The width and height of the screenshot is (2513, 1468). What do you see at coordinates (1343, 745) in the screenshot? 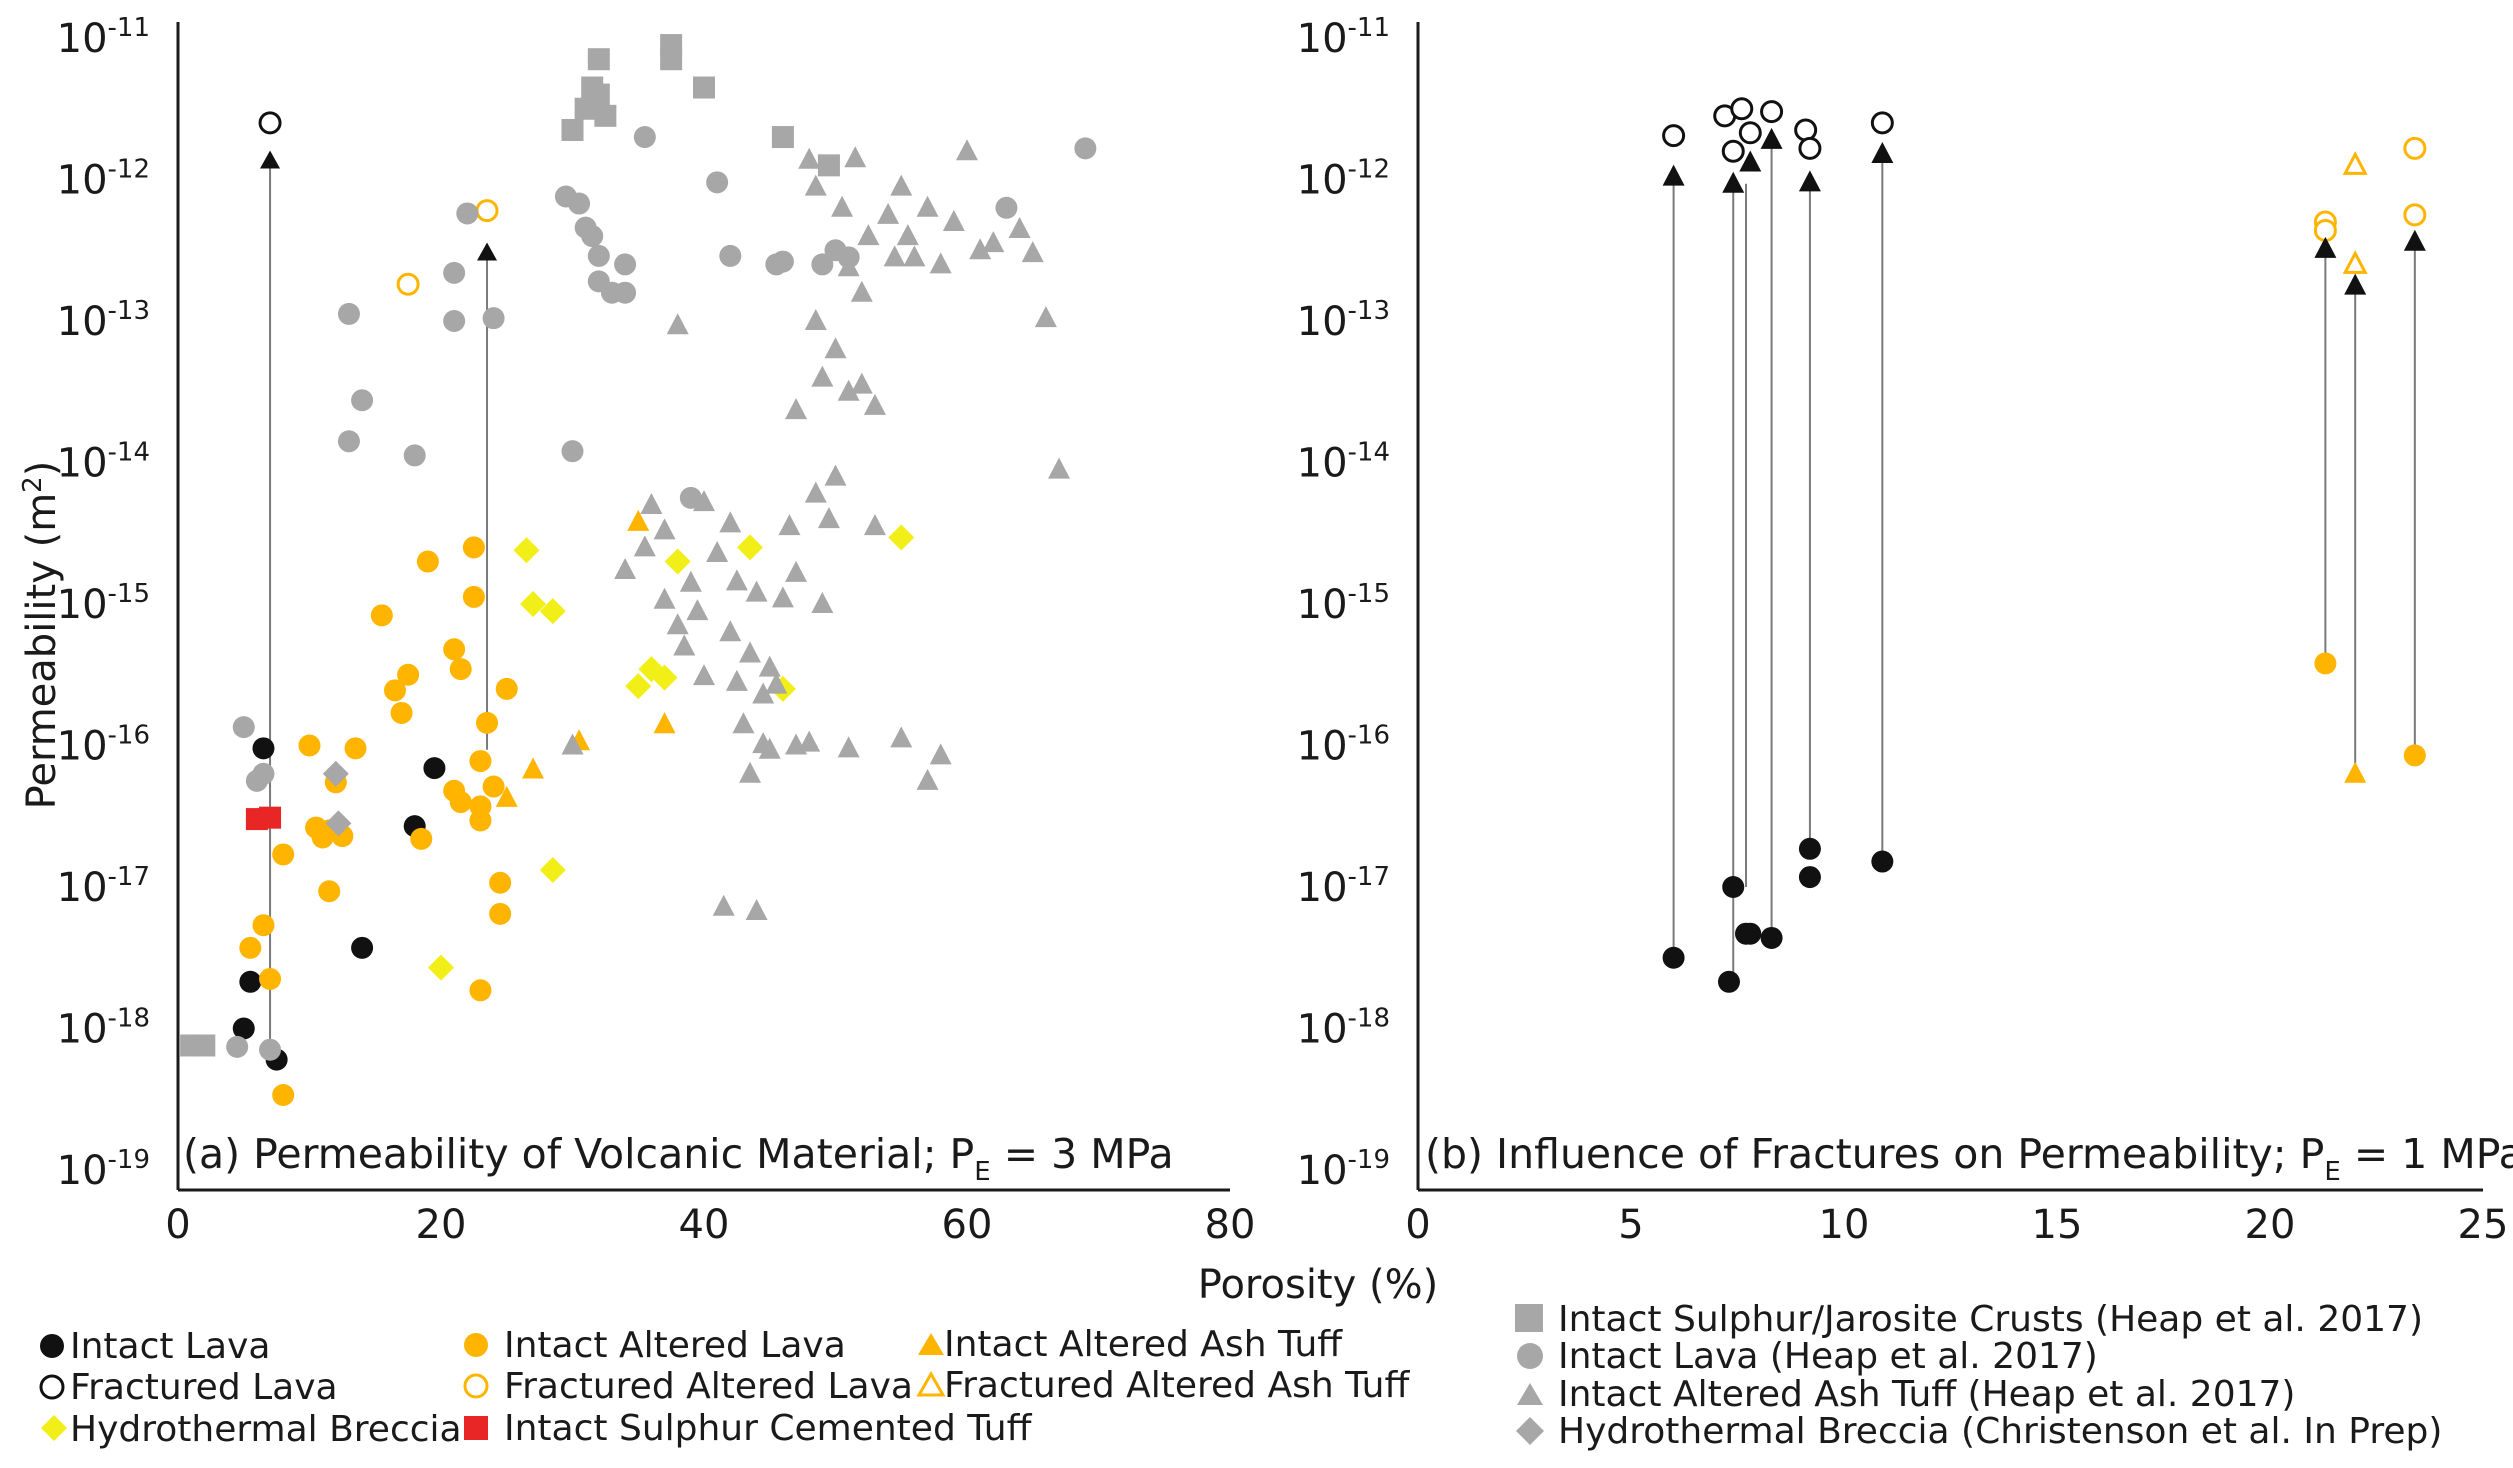
I see `y-tick-label: 10-16` at bounding box center [1343, 745].